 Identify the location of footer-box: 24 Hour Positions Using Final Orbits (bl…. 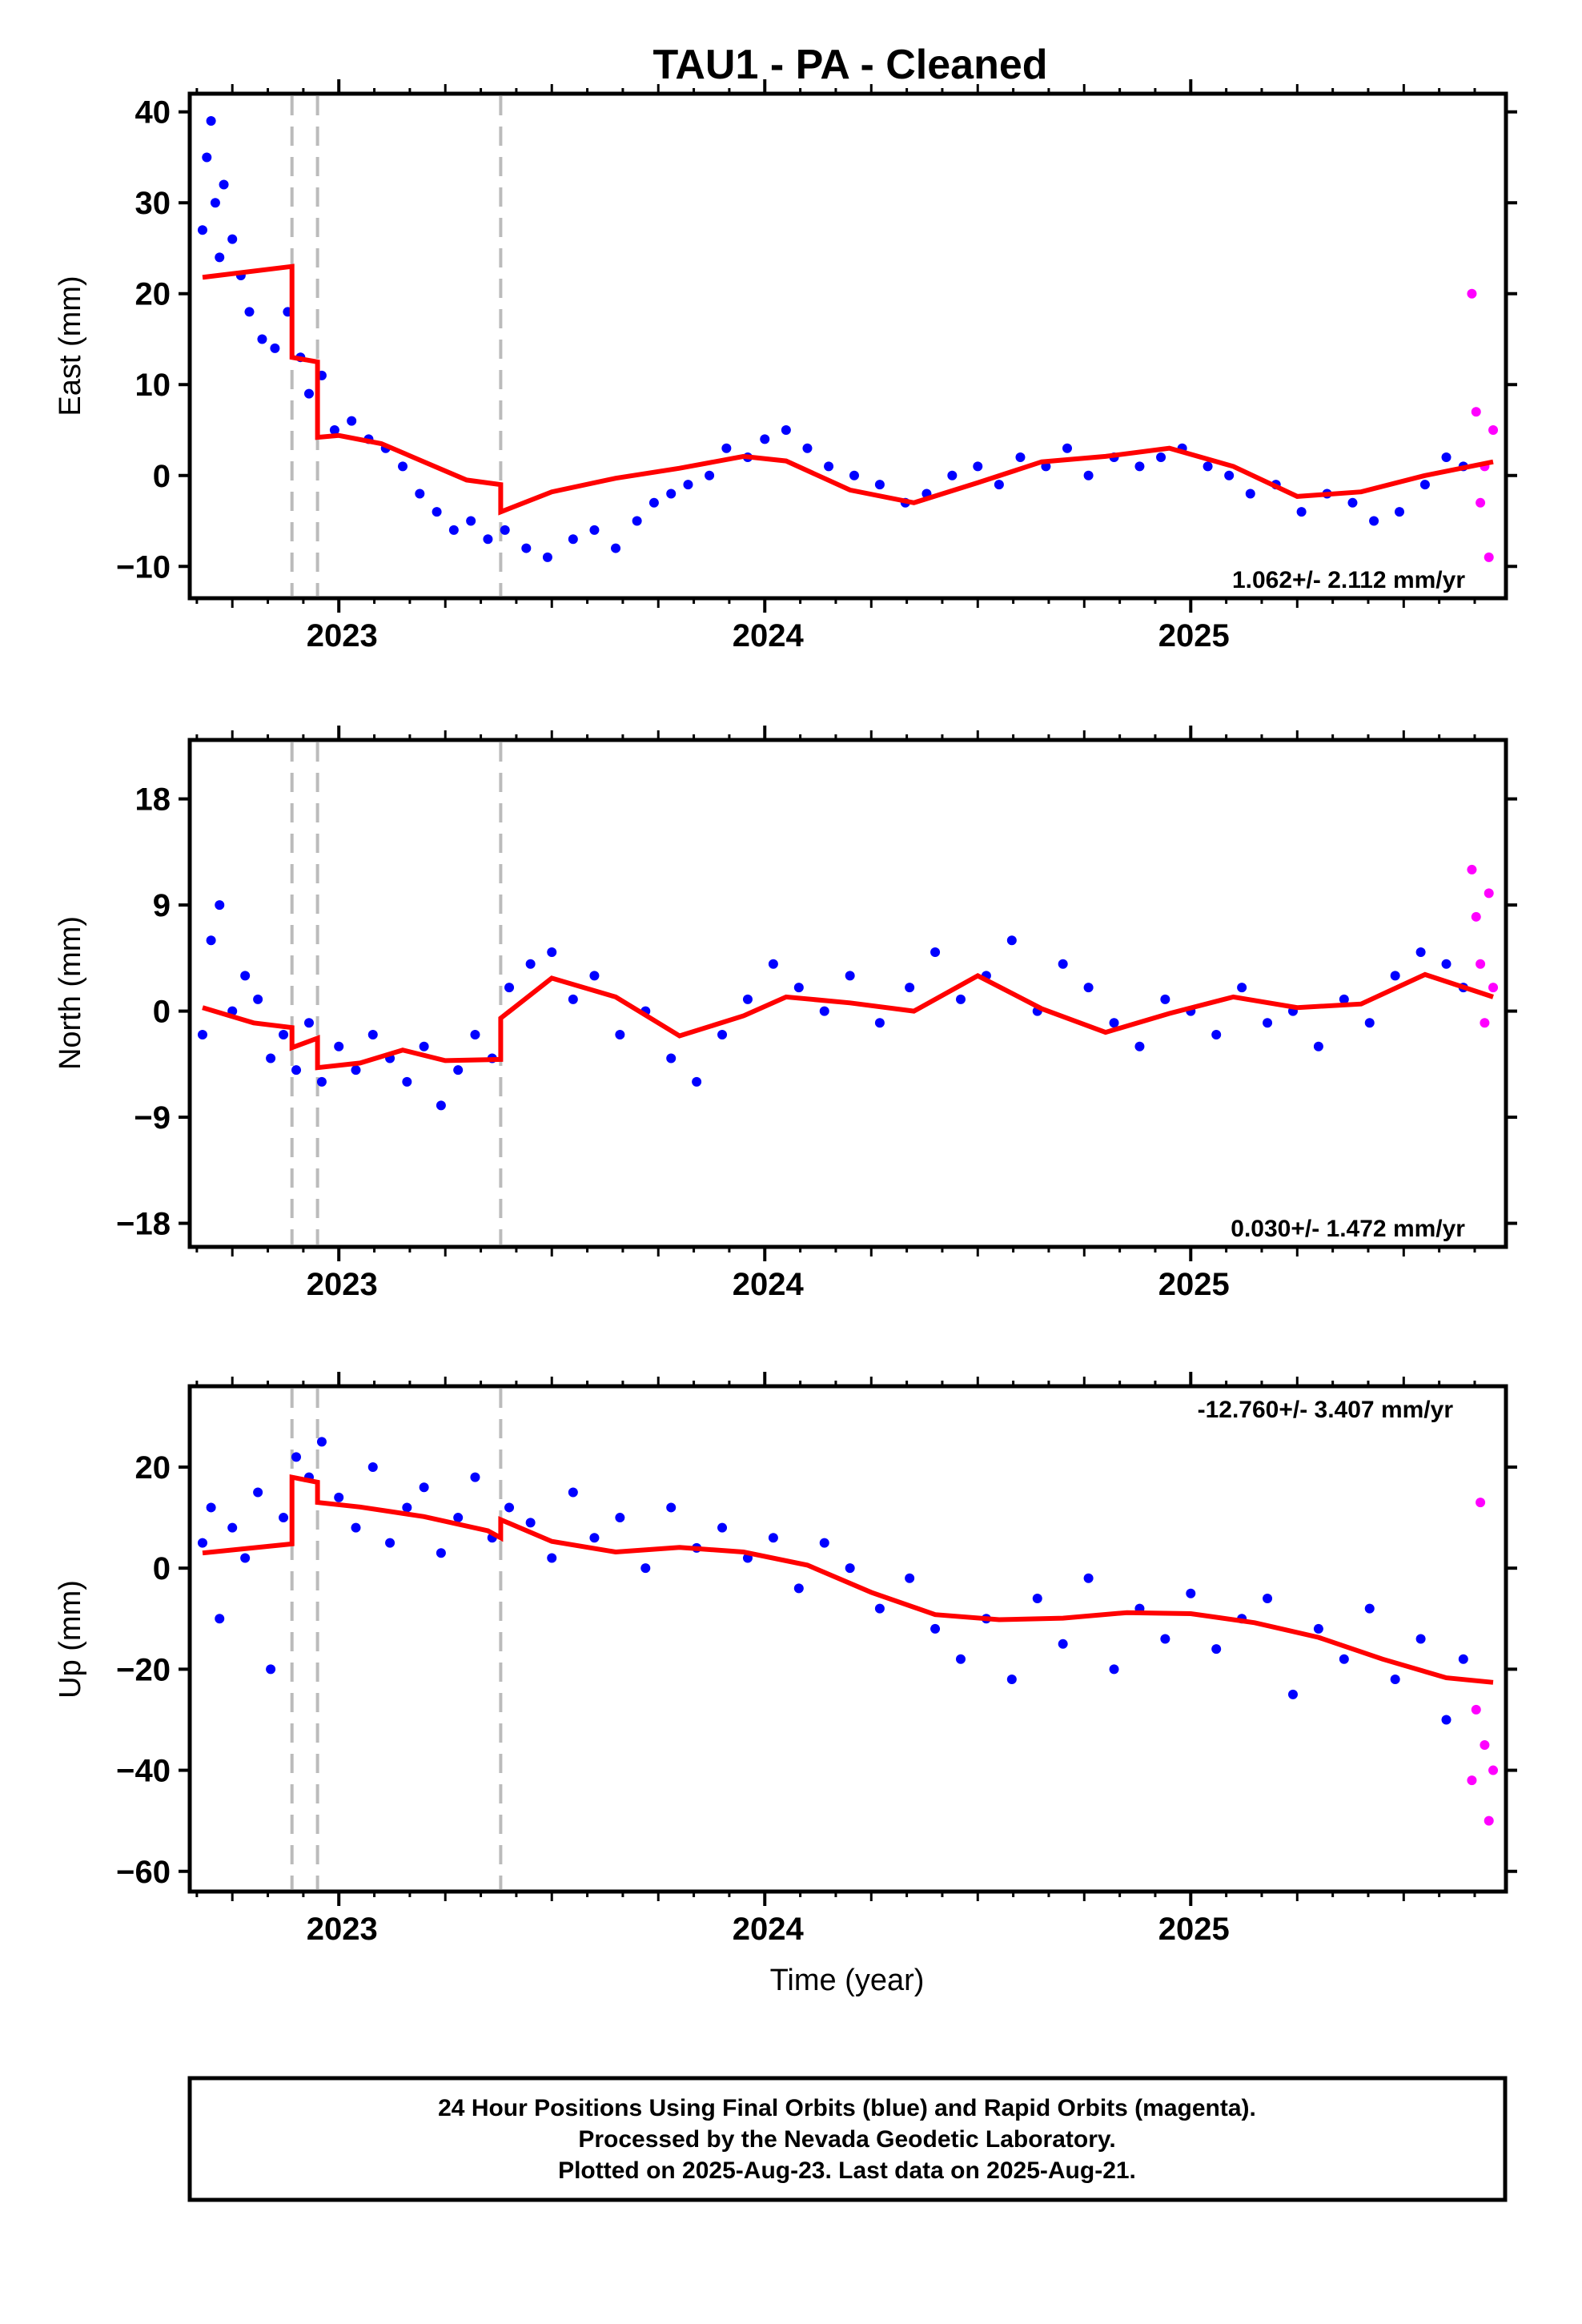
(847, 2139).